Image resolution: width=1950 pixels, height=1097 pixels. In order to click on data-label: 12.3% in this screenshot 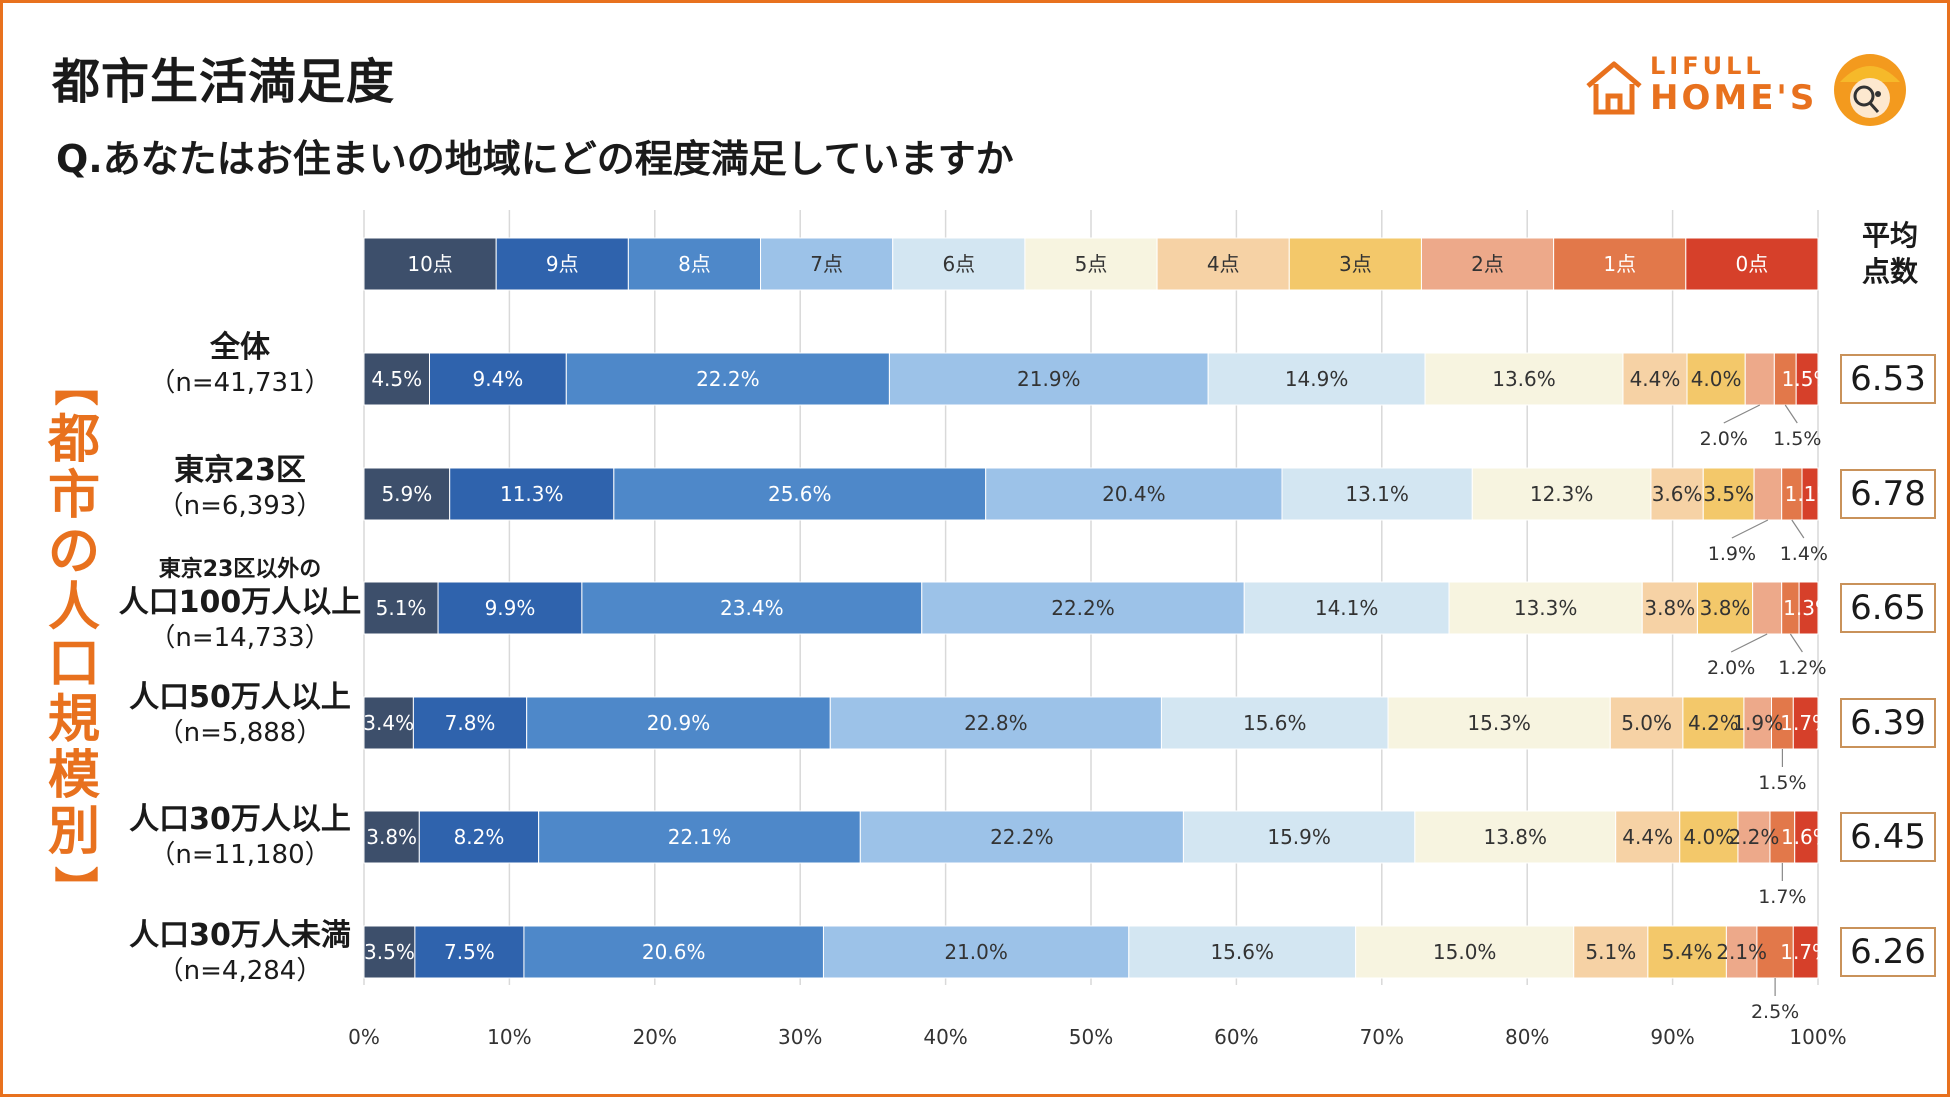, I will do `click(1562, 494)`.